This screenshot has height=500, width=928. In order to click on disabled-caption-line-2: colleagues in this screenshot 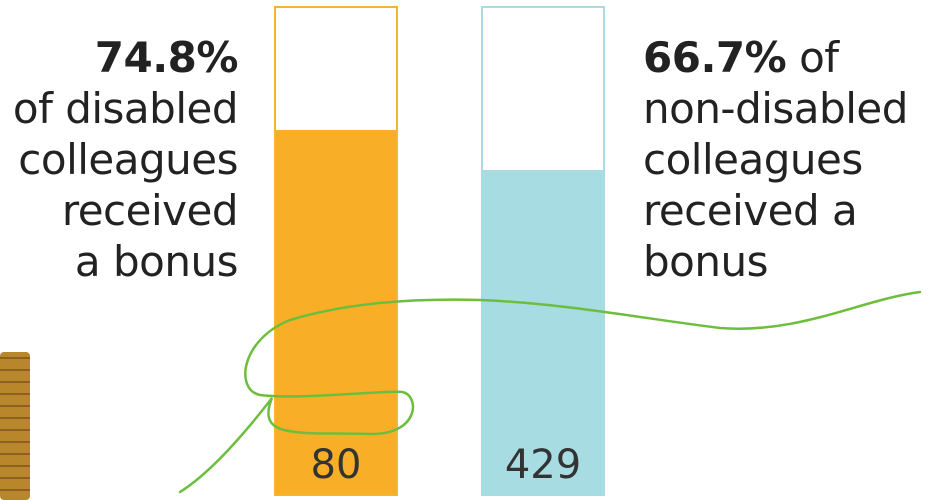, I will do `click(128, 159)`.